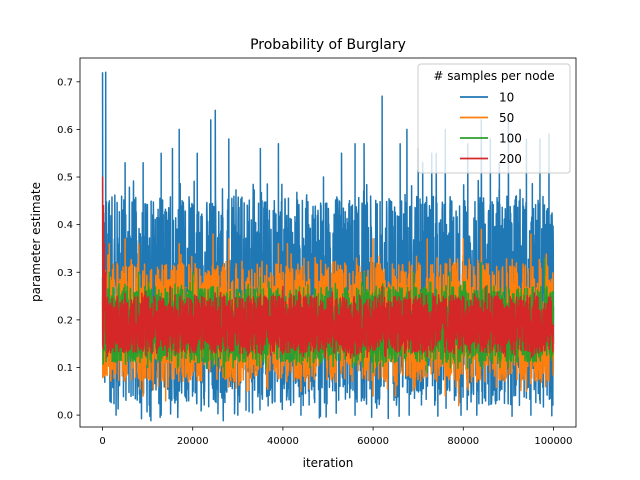 Image resolution: width=640 pixels, height=480 pixels. What do you see at coordinates (65, 82) in the screenshot?
I see `y-tick-label: 0.7` at bounding box center [65, 82].